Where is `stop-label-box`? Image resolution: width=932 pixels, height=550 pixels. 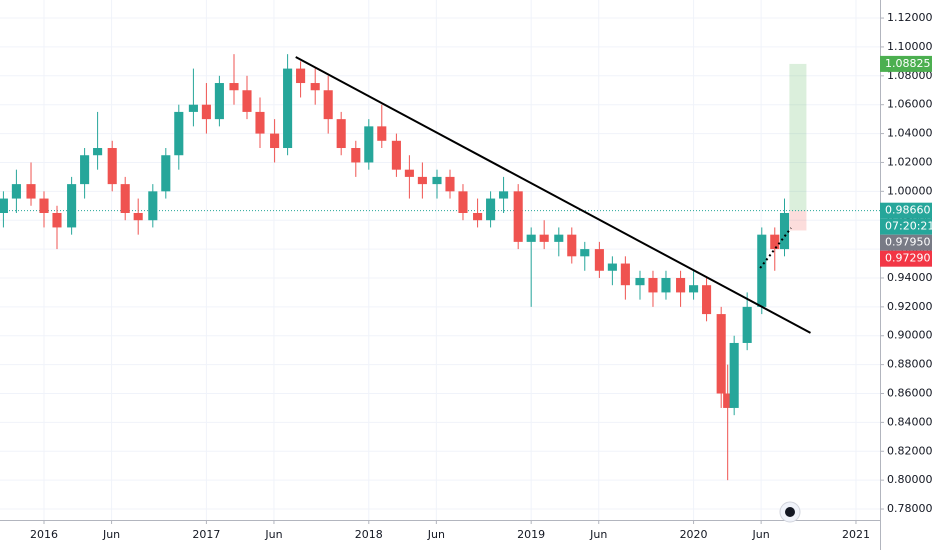 stop-label-box is located at coordinates (906, 258).